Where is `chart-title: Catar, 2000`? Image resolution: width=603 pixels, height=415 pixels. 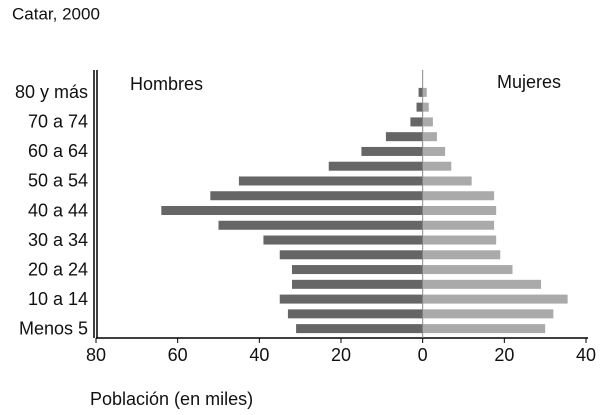 chart-title: Catar, 2000 is located at coordinates (56, 13).